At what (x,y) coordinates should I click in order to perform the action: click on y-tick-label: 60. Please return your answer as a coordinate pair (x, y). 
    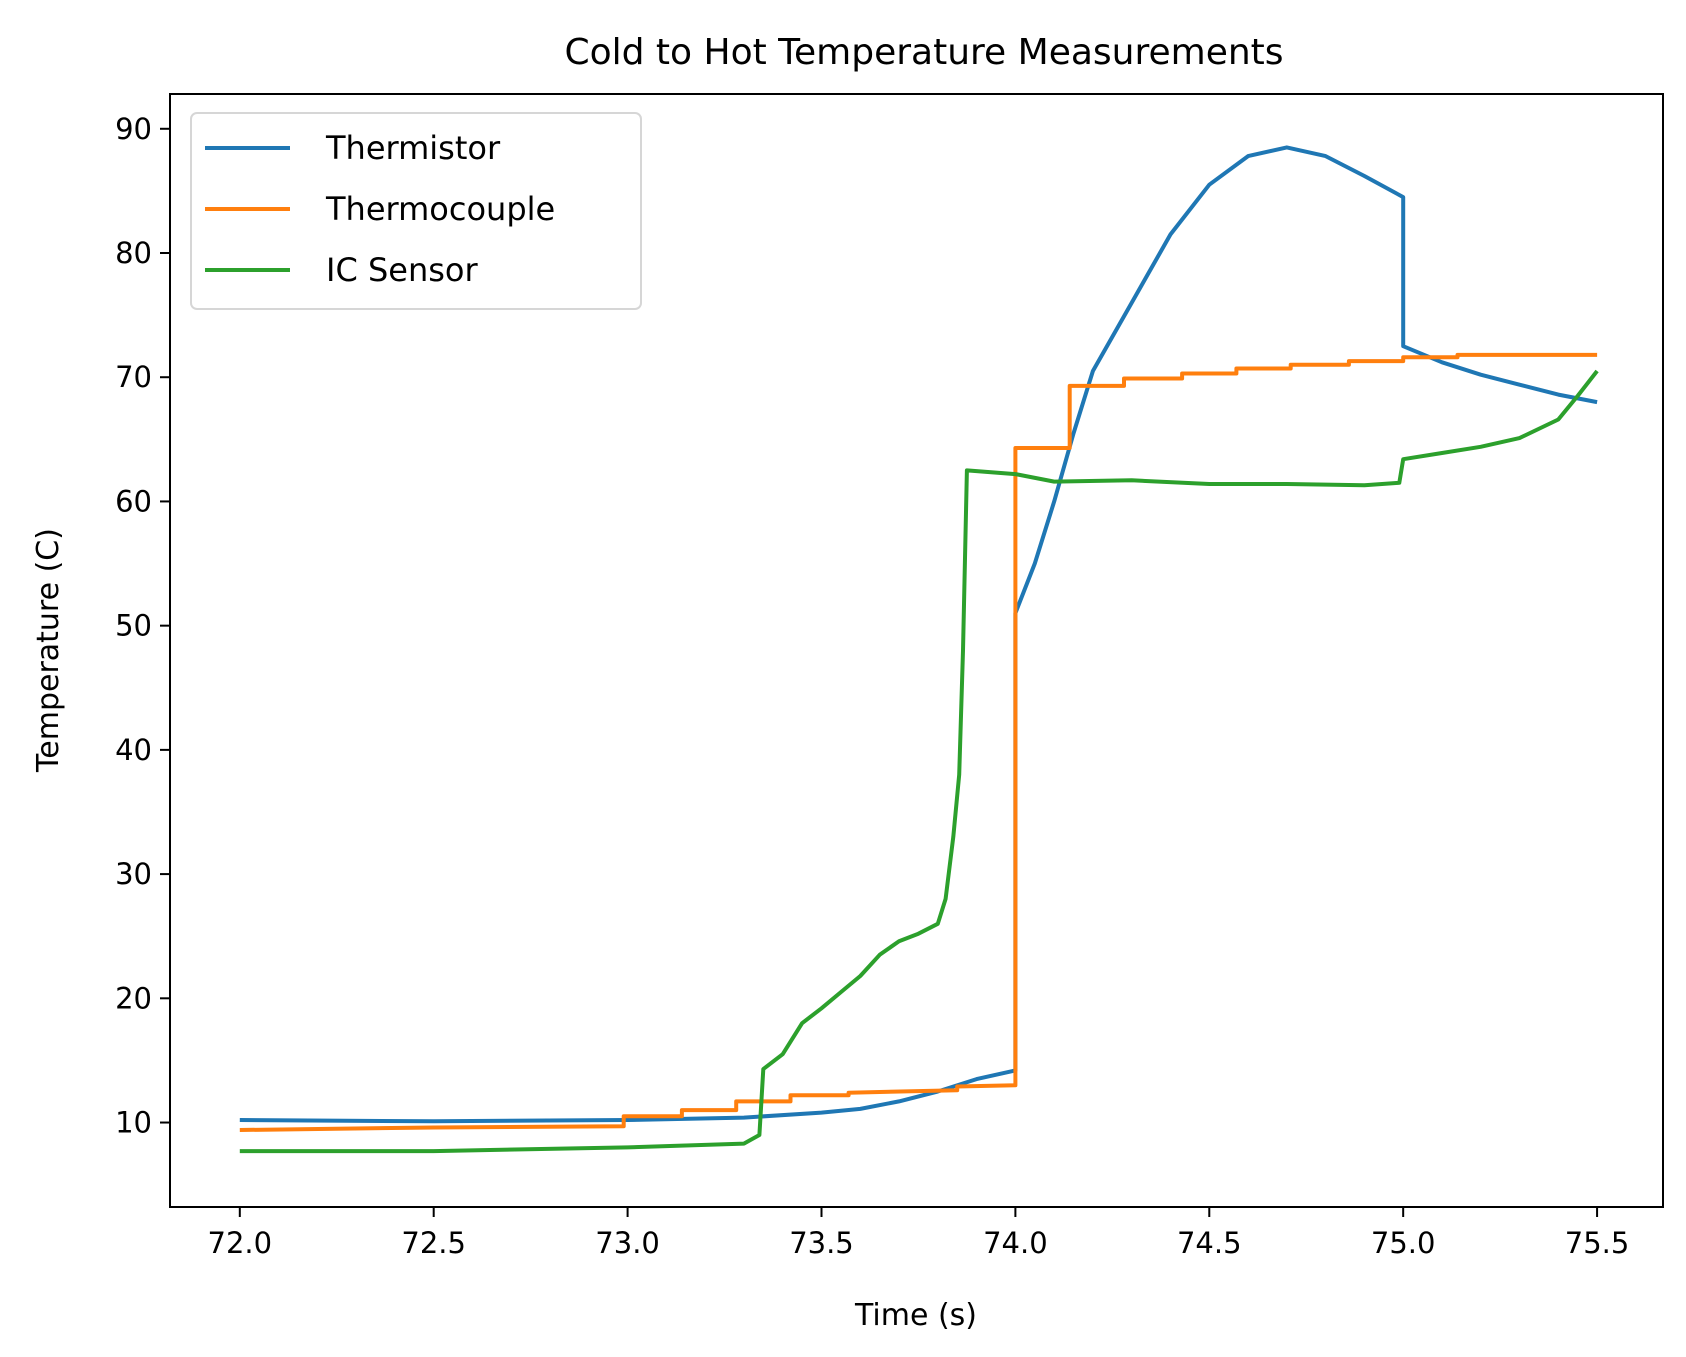
    Looking at the image, I should click on (133, 501).